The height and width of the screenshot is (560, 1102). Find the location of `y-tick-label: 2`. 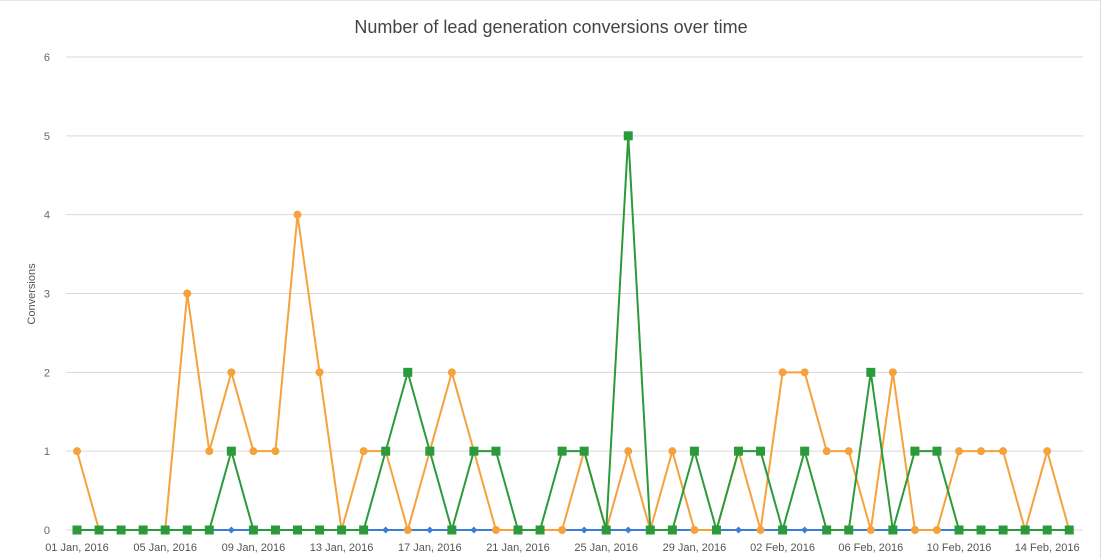

y-tick-label: 2 is located at coordinates (47, 373).